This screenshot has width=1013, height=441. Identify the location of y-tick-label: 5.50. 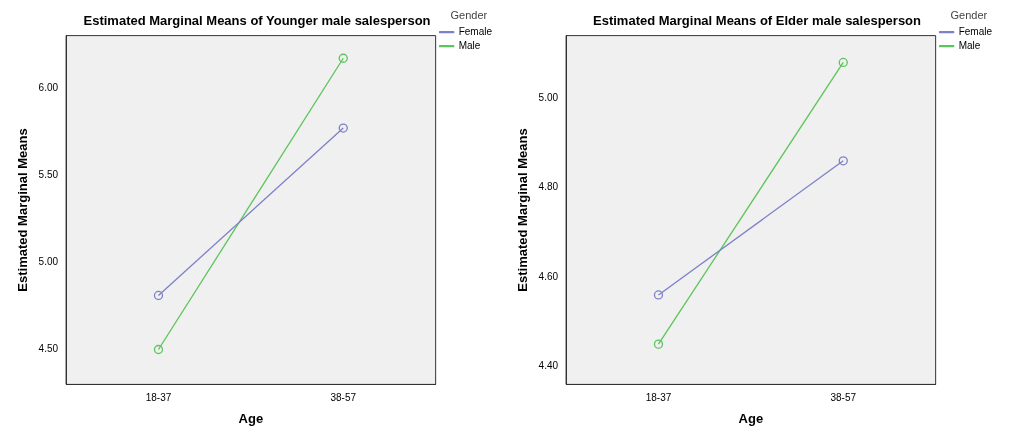
(48, 174).